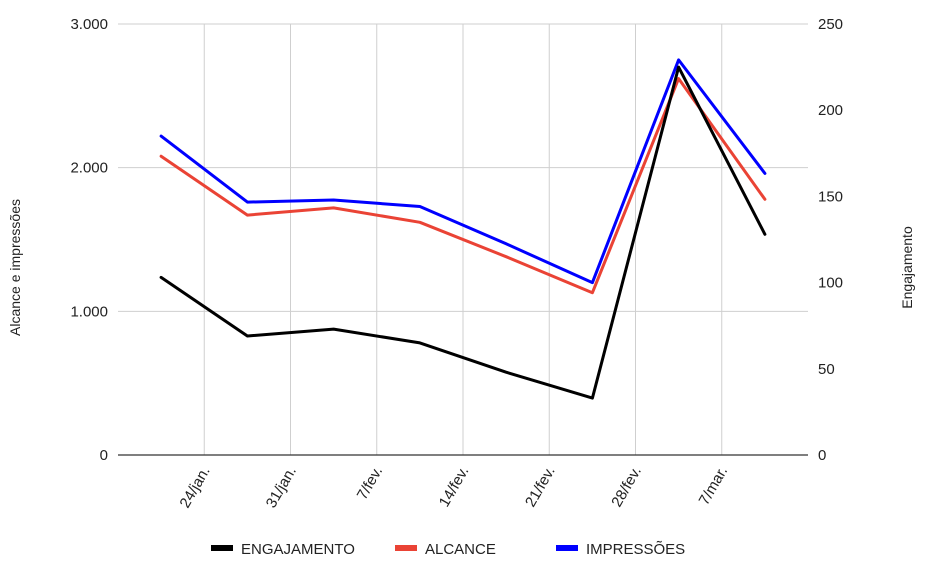 The width and height of the screenshot is (925, 561). Describe the element at coordinates (89, 311) in the screenshot. I see `left-tick-label: 1.000` at that location.